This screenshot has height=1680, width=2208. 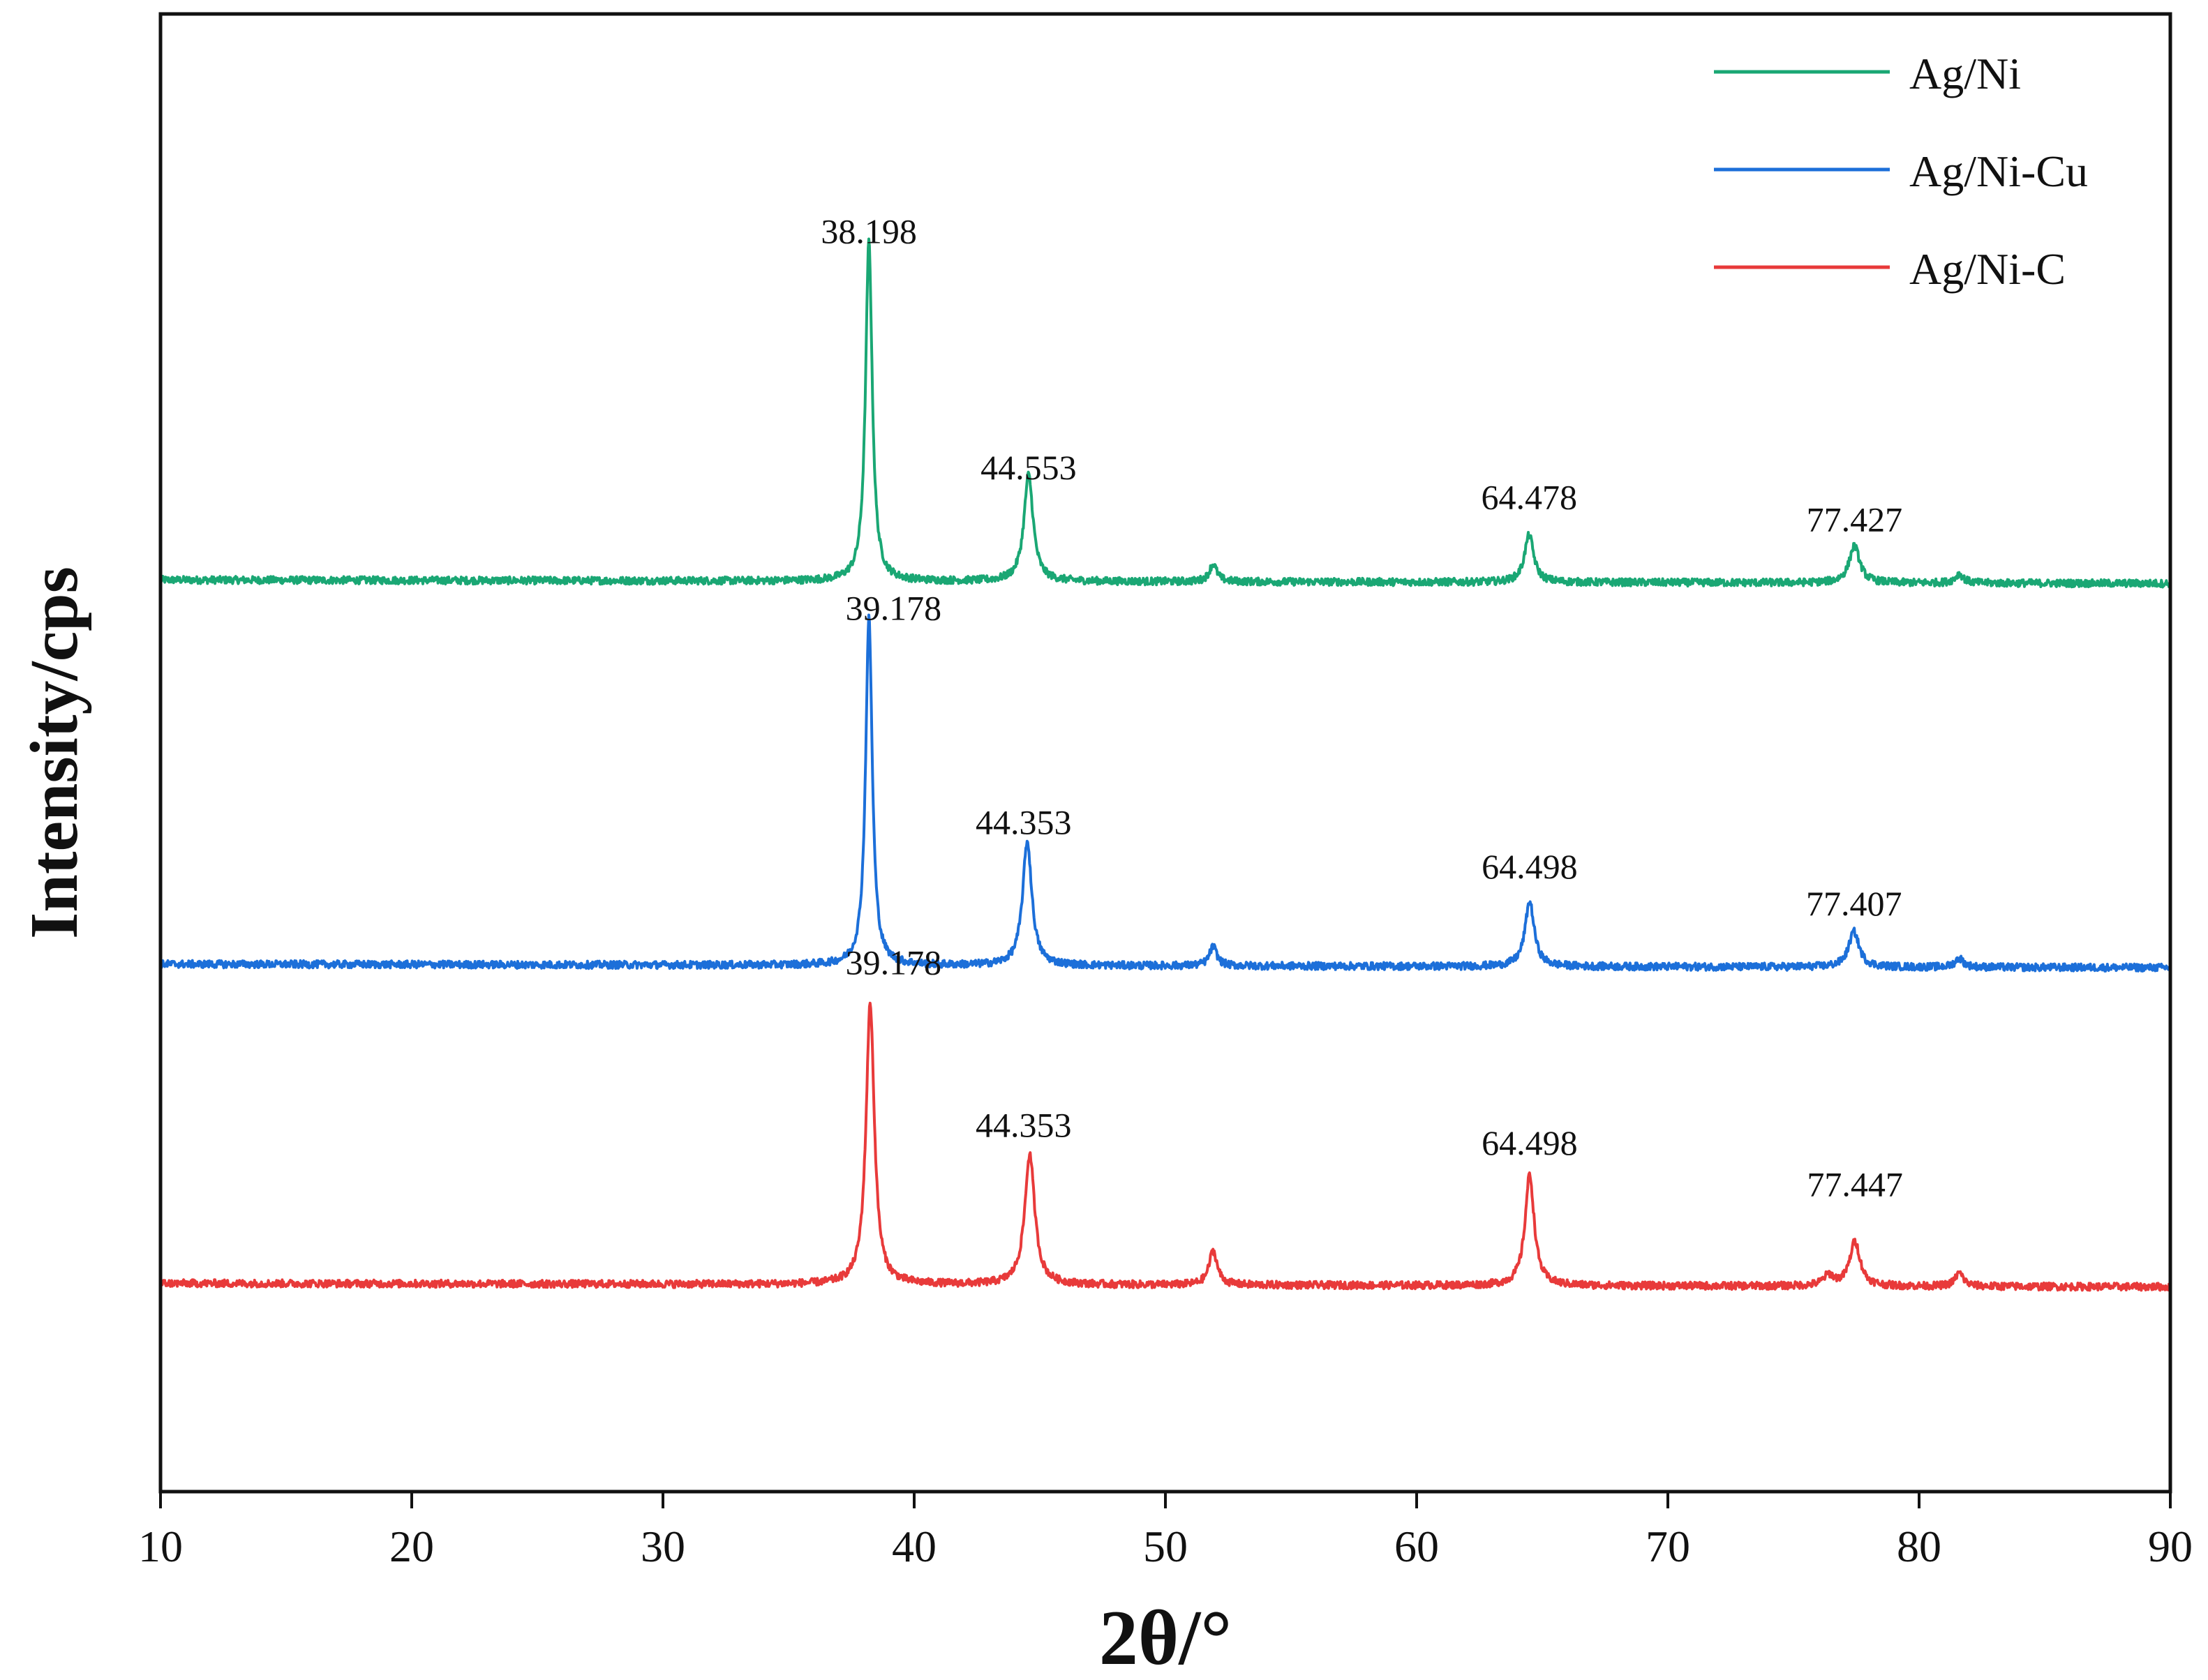 I want to click on legend-label-ag-ni-c: Ag/Ni-C, so click(x=1988, y=269).